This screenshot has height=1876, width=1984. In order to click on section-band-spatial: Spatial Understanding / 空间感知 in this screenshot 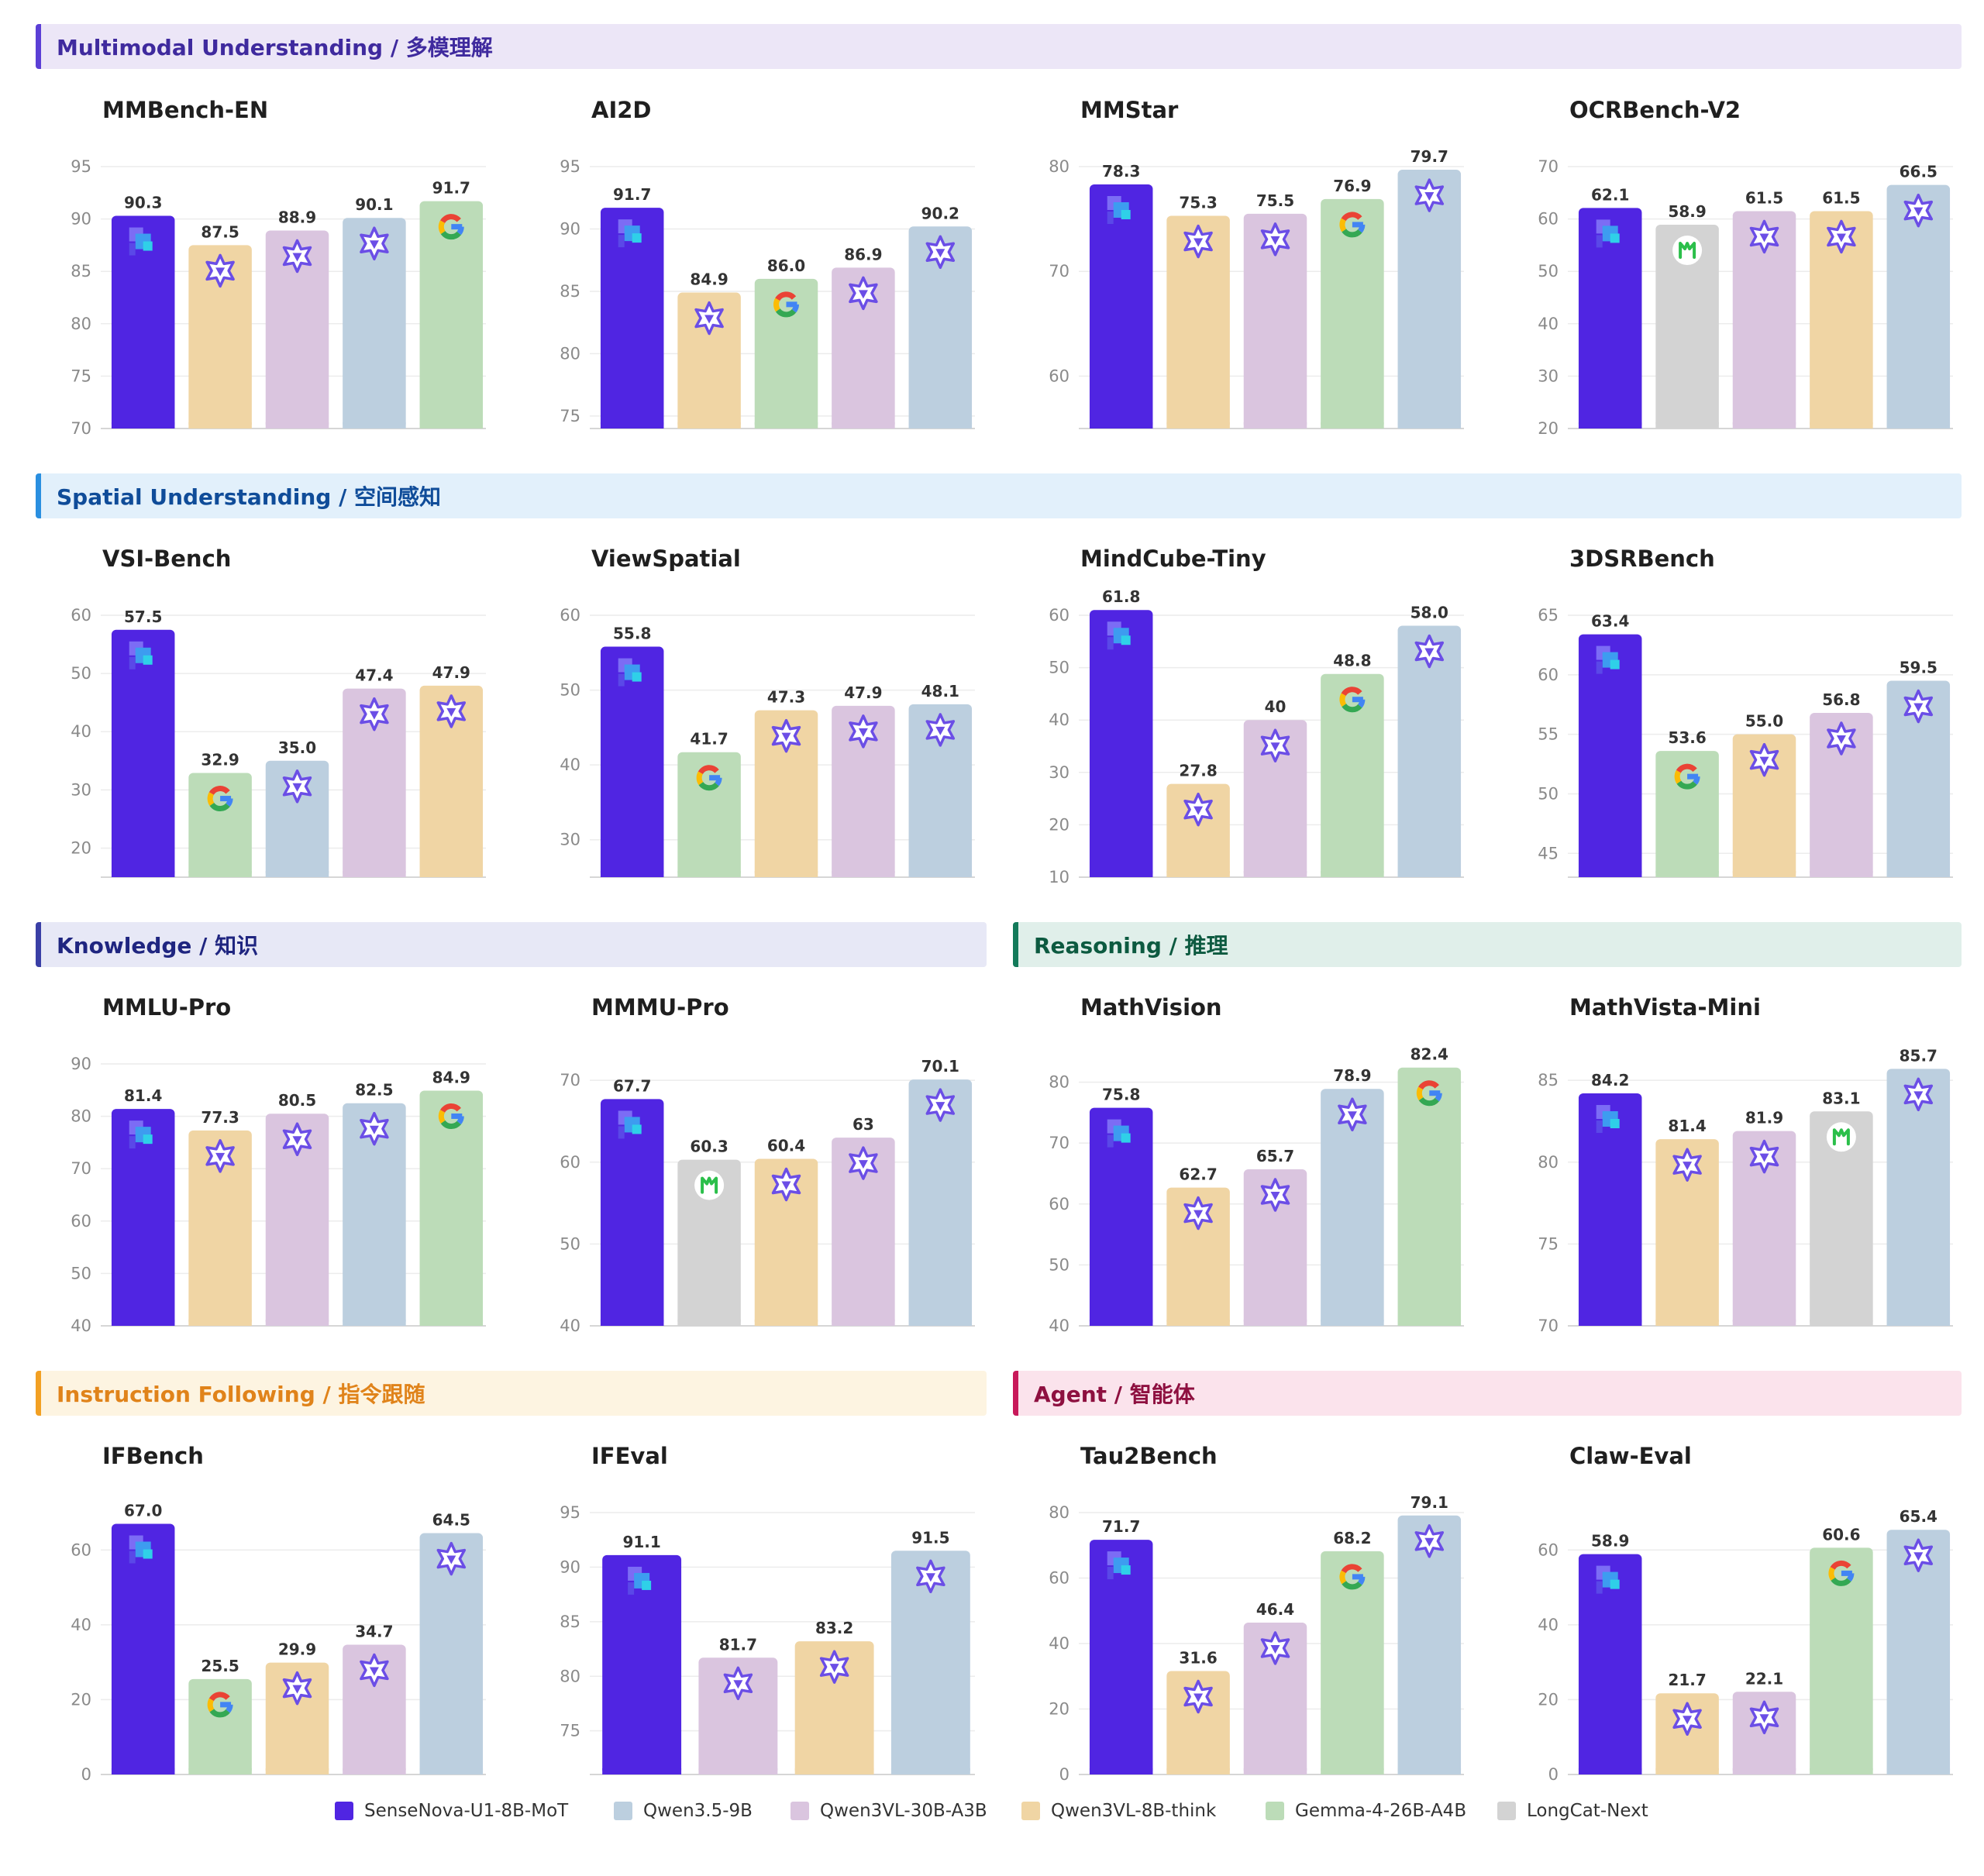, I will do `click(999, 495)`.